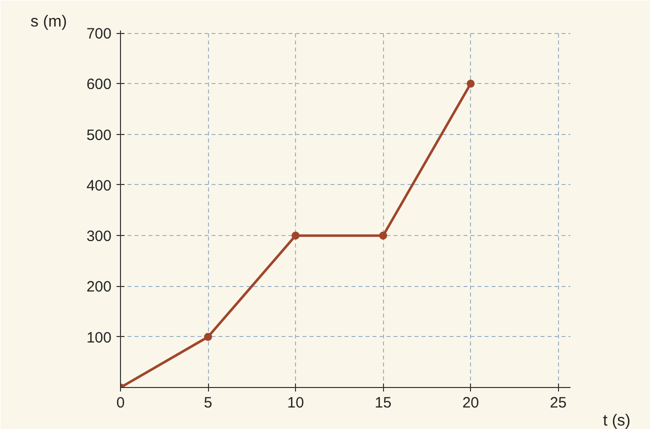  I want to click on x-tick-label: 5, so click(208, 403).